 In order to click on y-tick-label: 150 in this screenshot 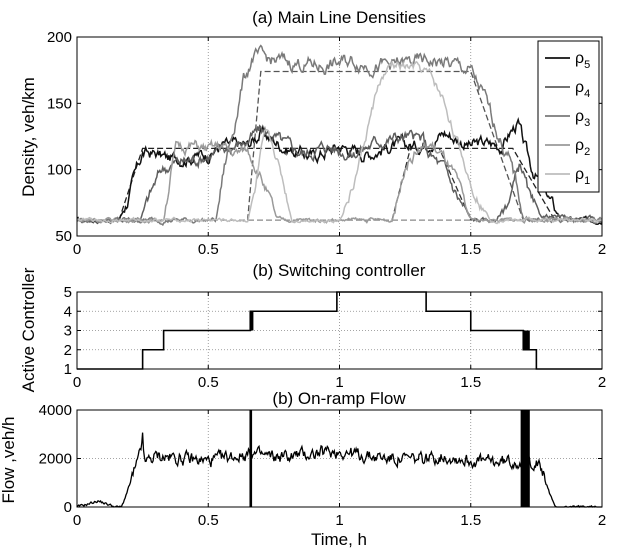, I will do `click(59, 103)`.